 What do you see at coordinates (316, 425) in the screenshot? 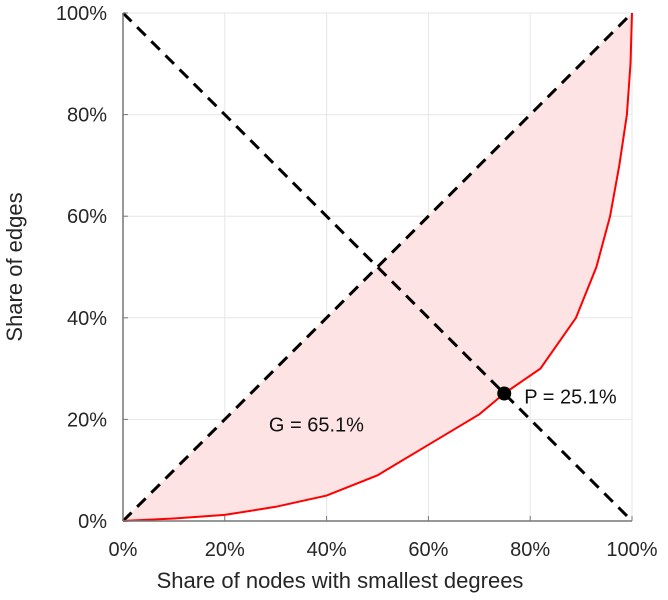
I see `gini-label: G = 65.1%` at bounding box center [316, 425].